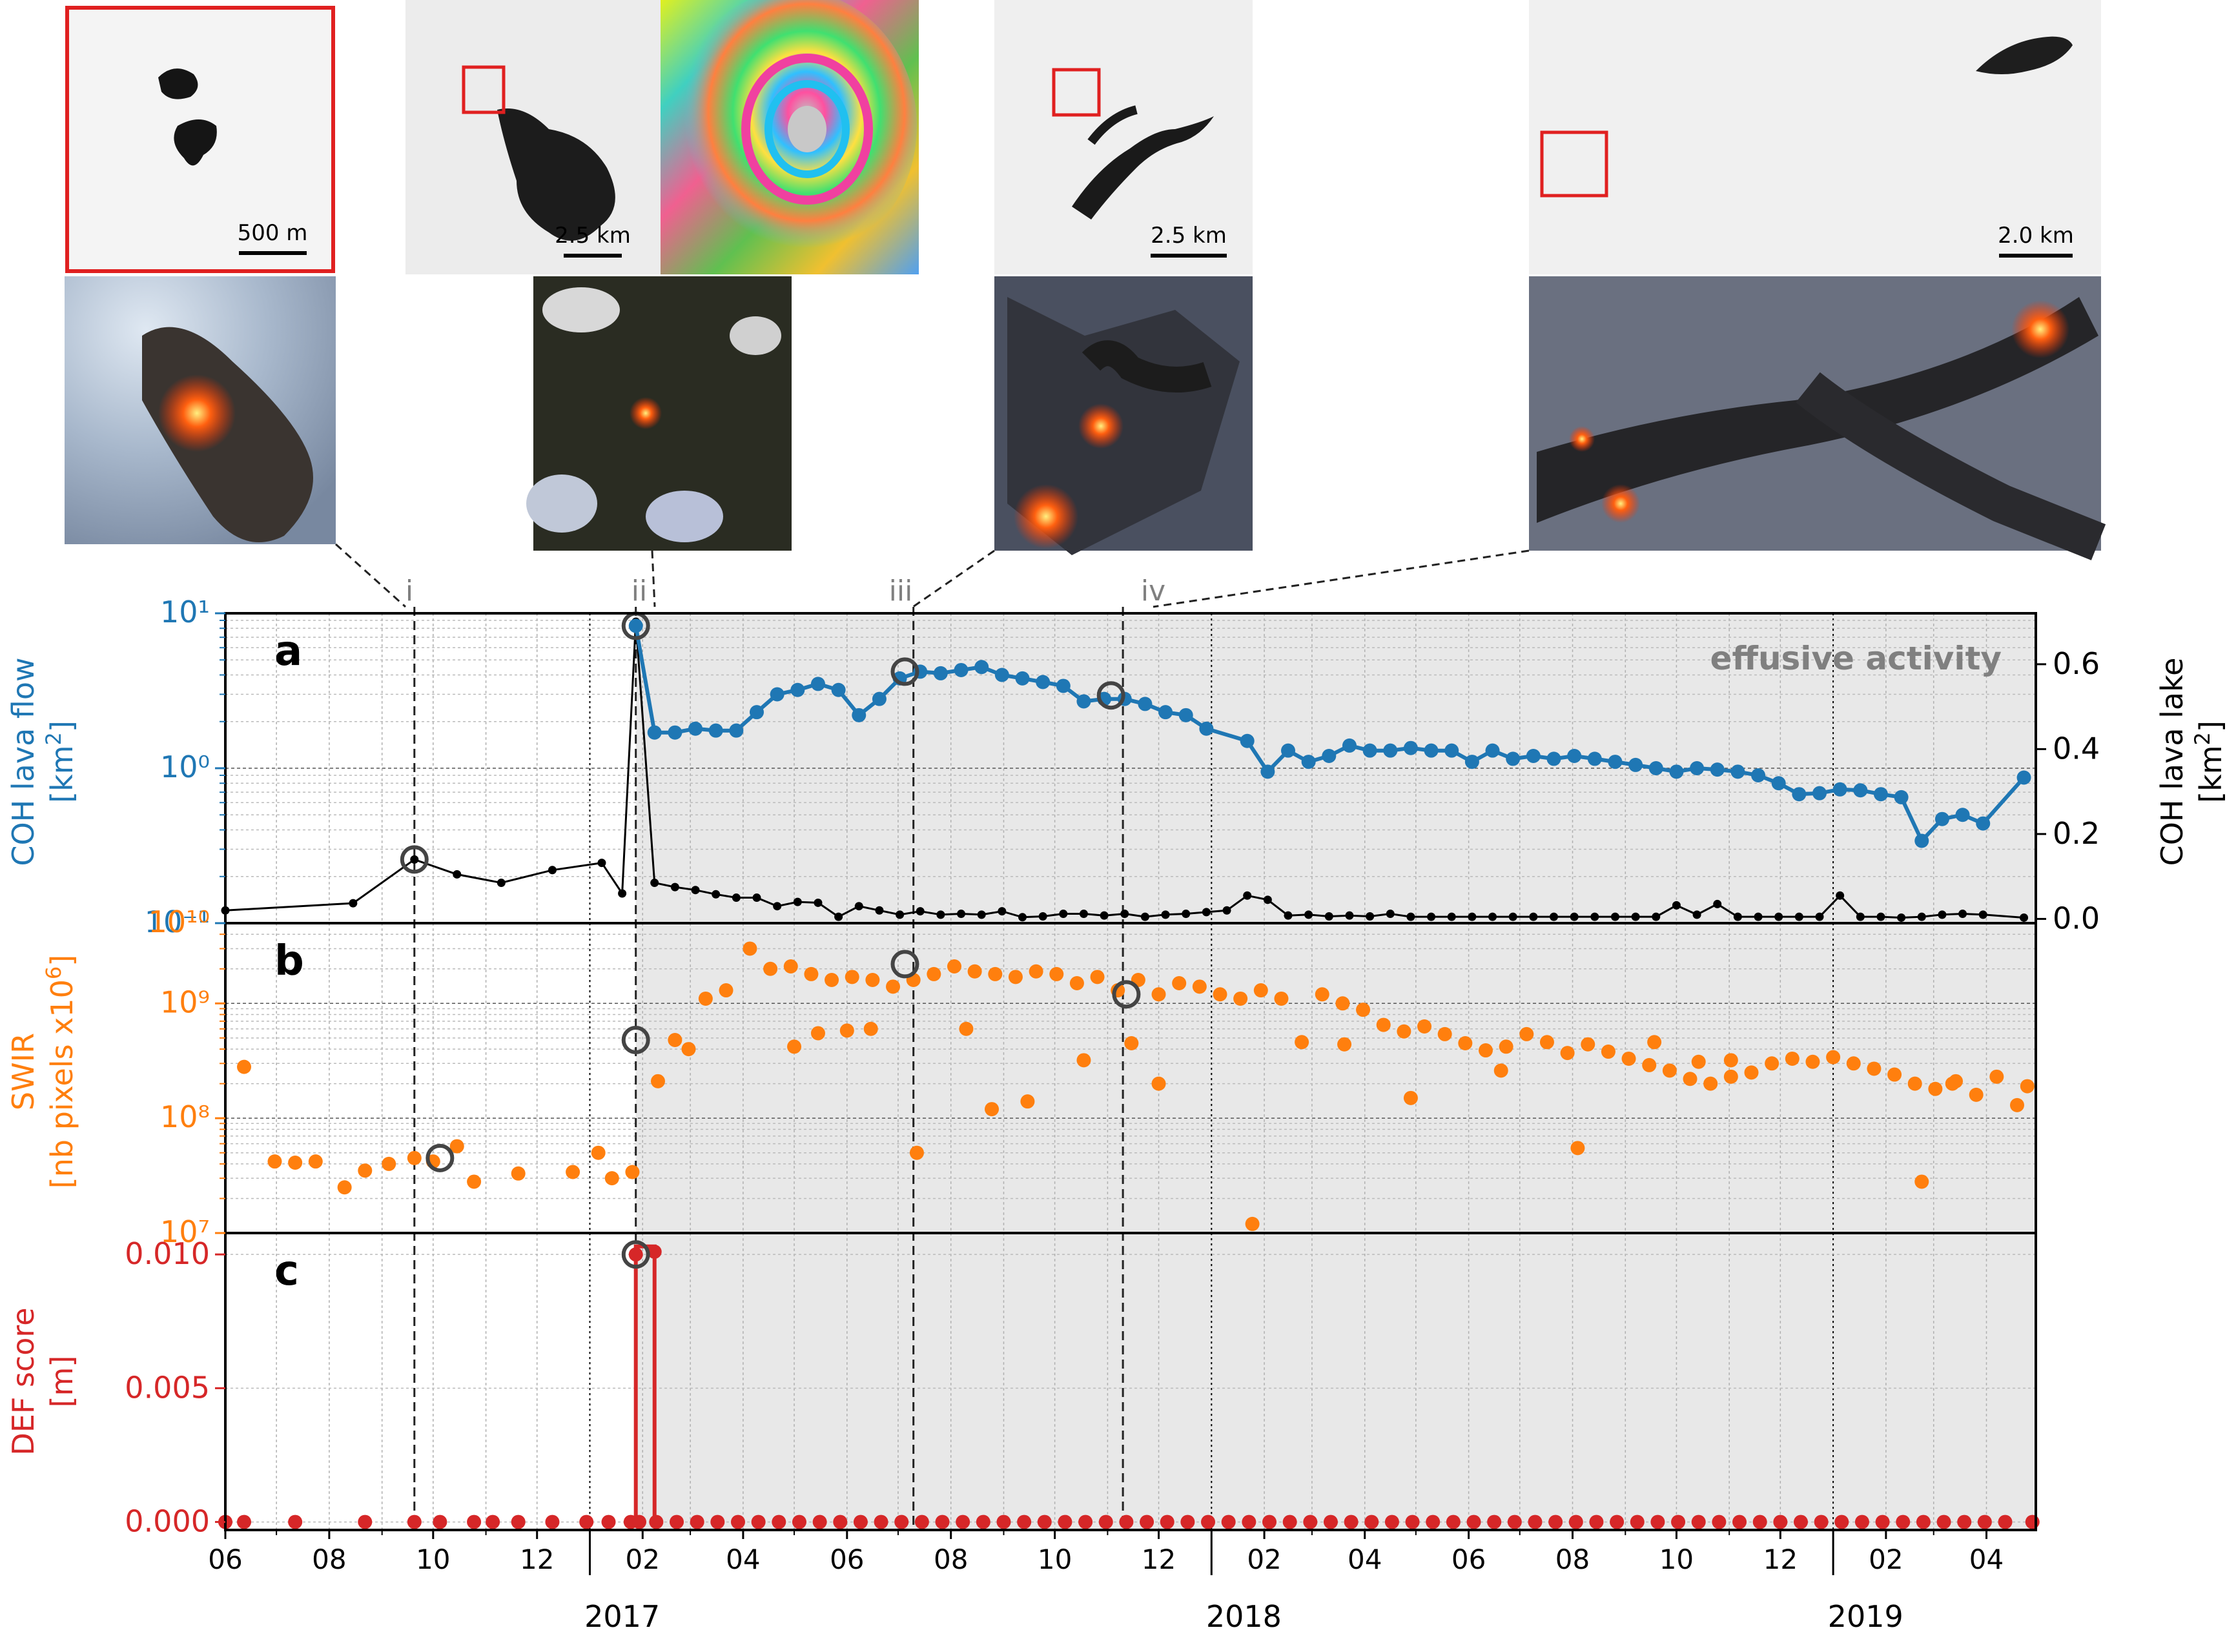 This screenshot has height=1652, width=2236. I want to click on y-tick-label-b-top: 10¹⁰, so click(179, 921).